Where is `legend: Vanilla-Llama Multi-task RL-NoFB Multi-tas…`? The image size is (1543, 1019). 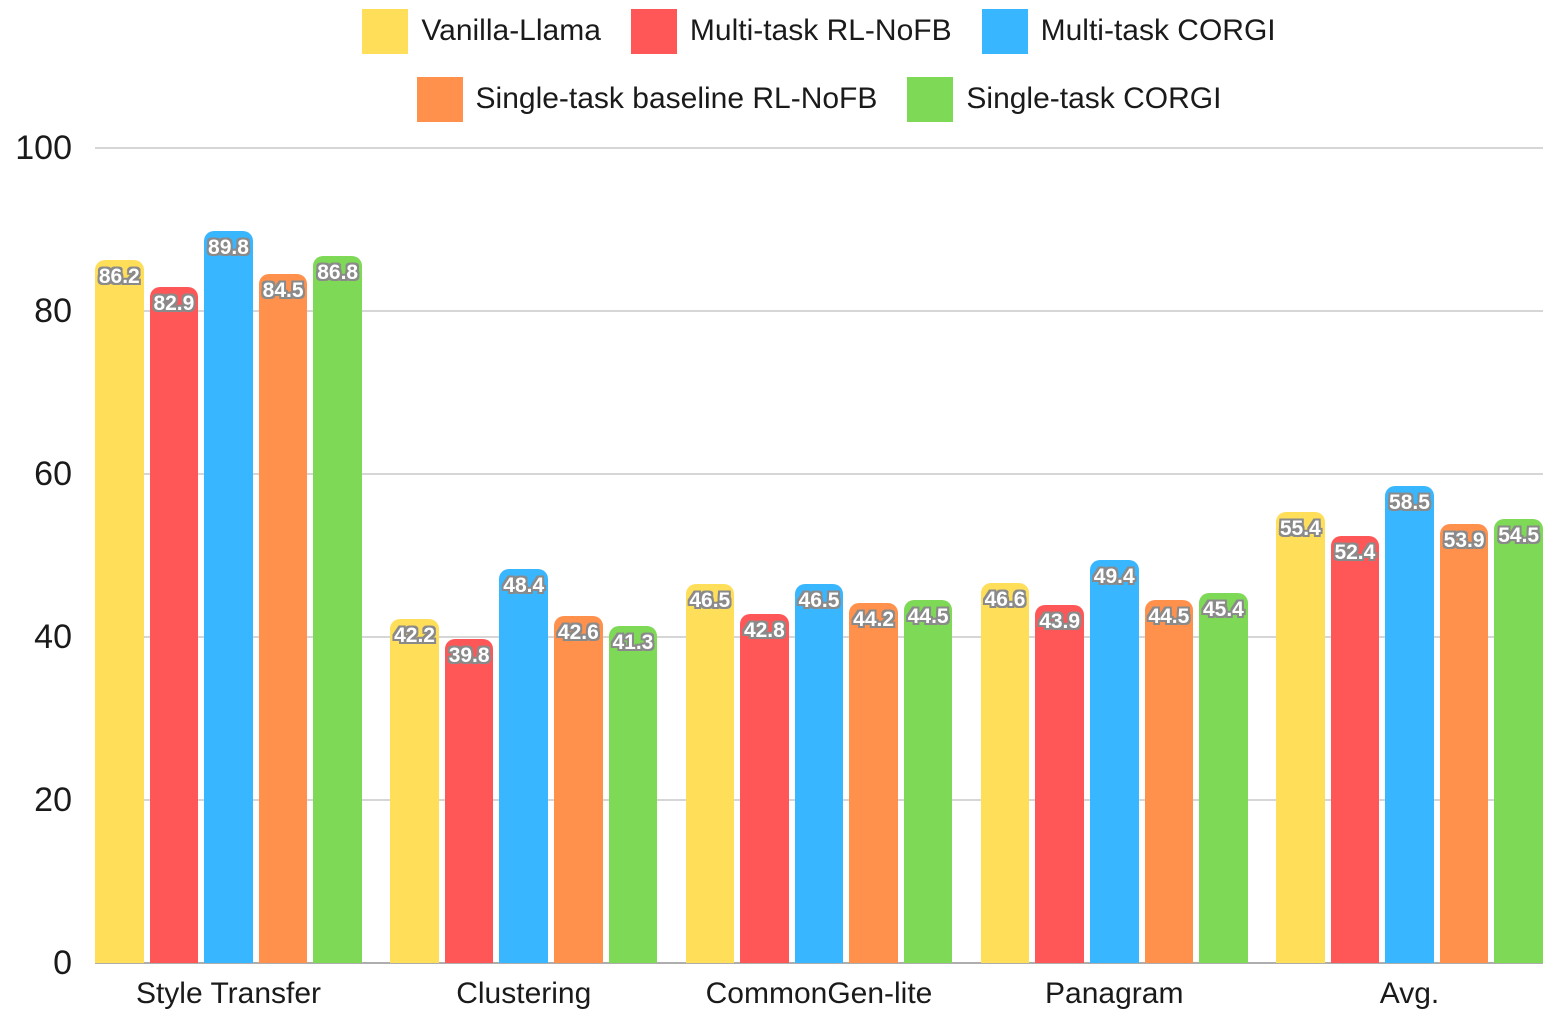
legend: Vanilla-Llama Multi-task RL-NoFB Multi-tas… is located at coordinates (819, 65).